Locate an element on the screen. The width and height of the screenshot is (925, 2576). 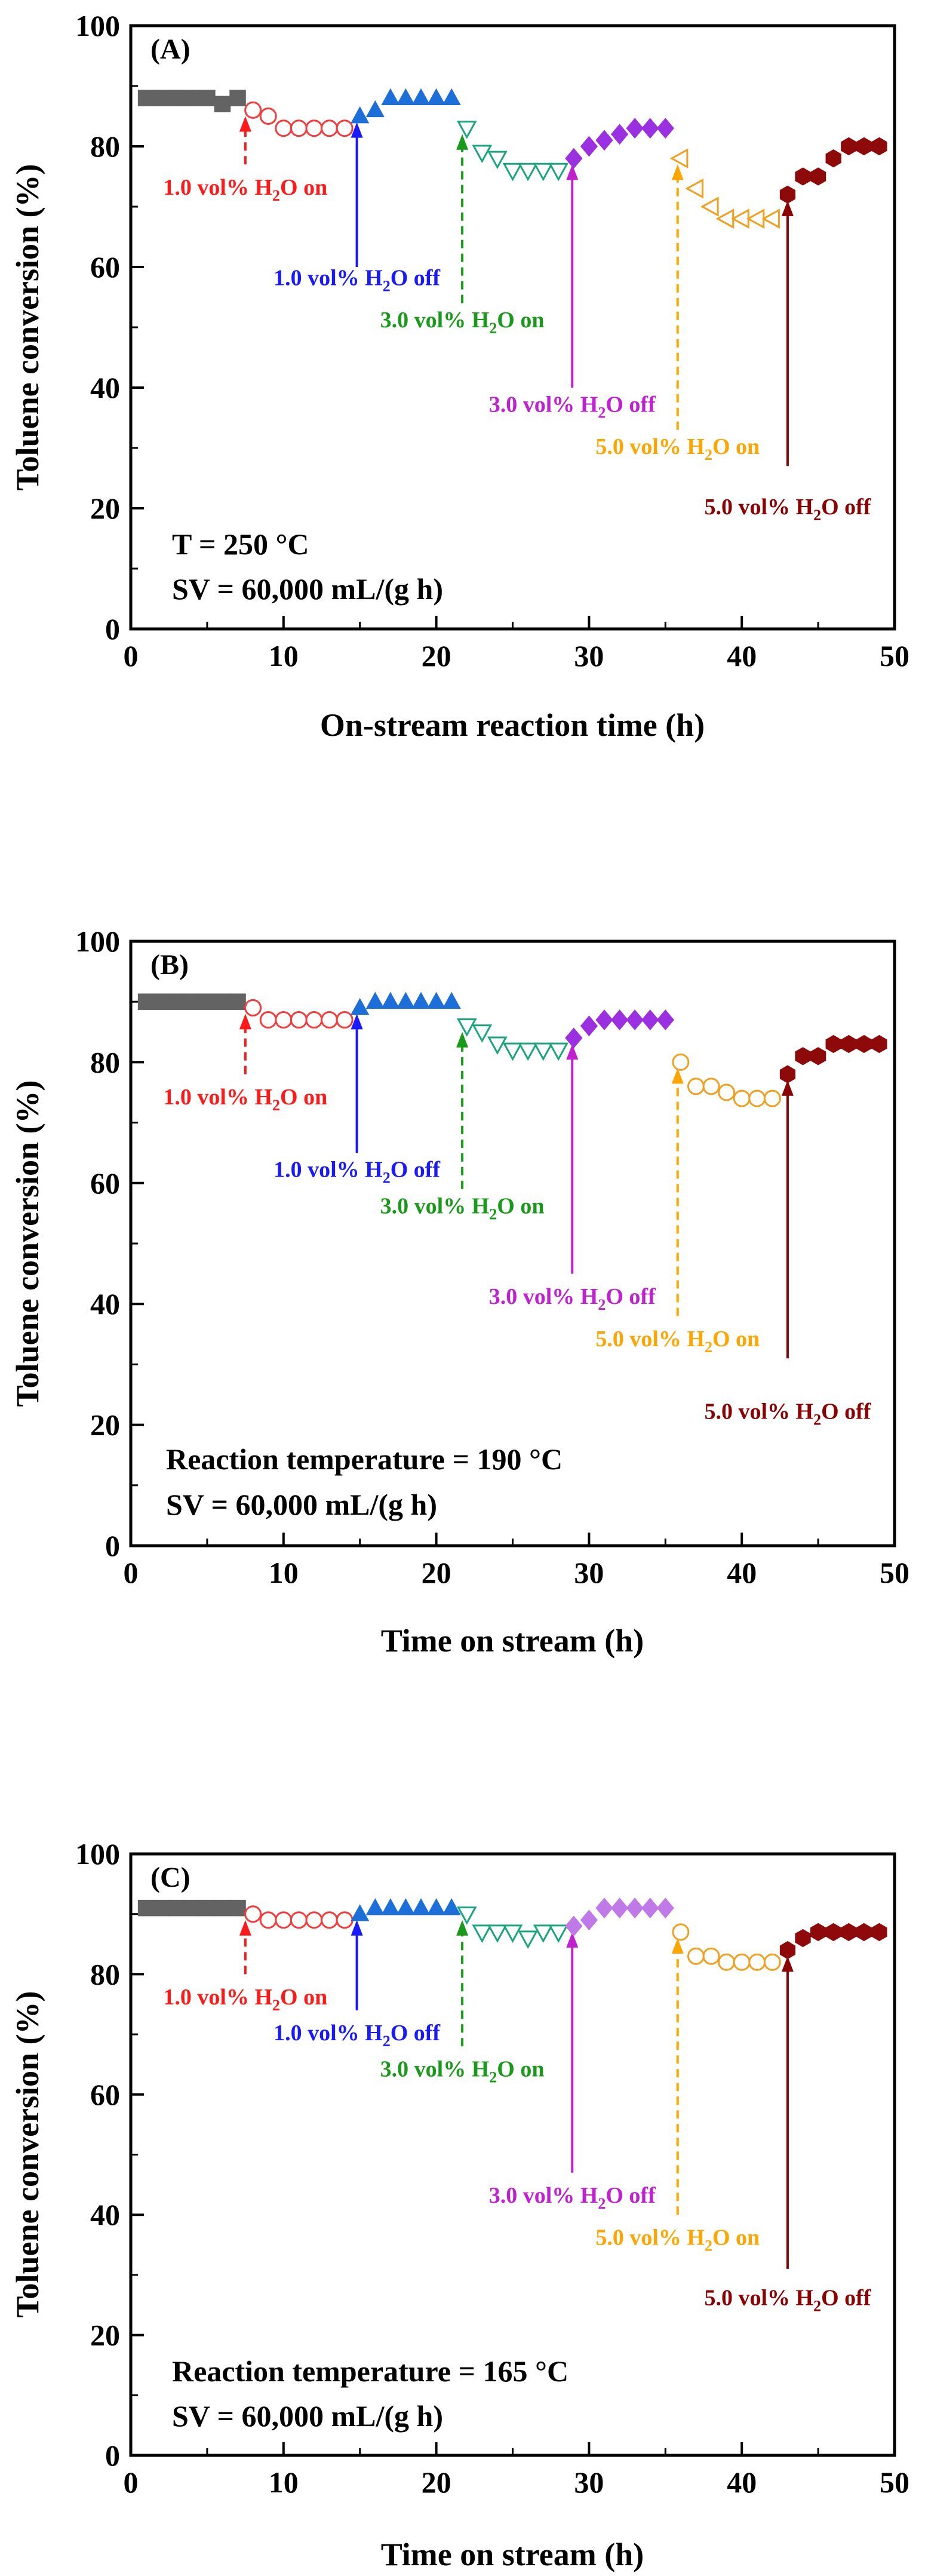
x-axis: 0 10 20 30 40 50 is located at coordinates (516, 645).